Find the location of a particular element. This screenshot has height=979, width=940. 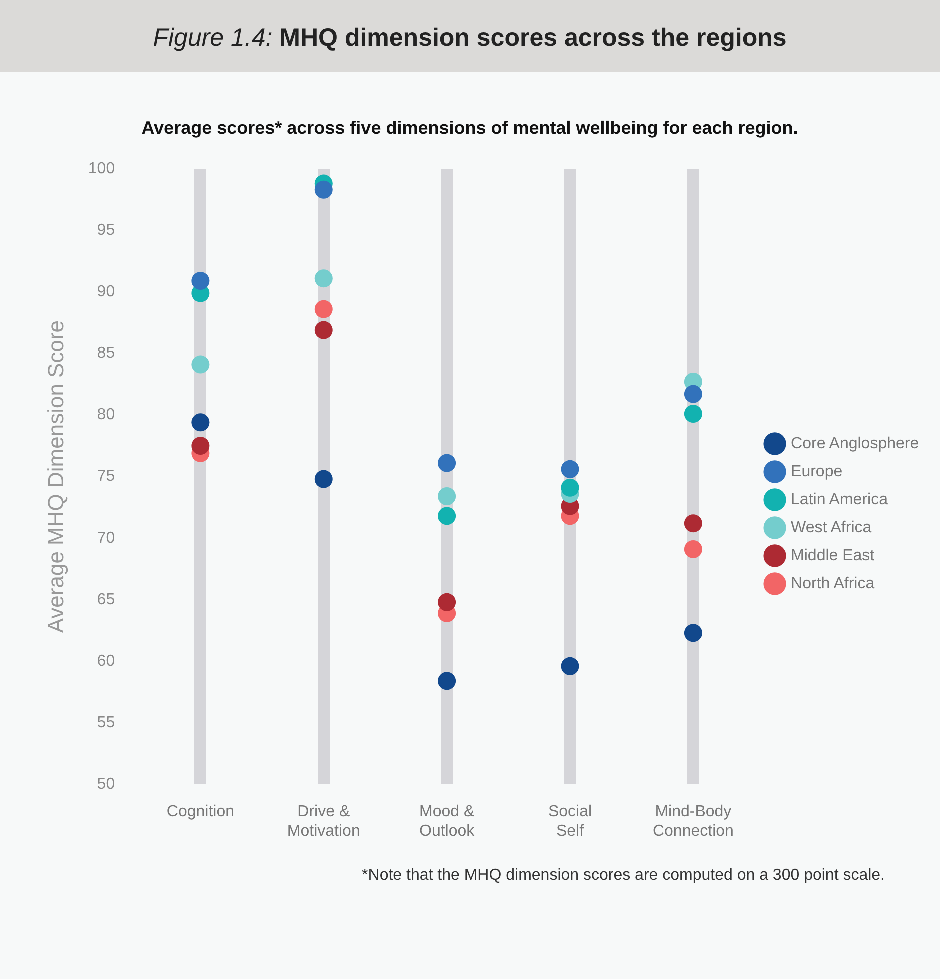

y-tick-label: 100 is located at coordinates (102, 169).